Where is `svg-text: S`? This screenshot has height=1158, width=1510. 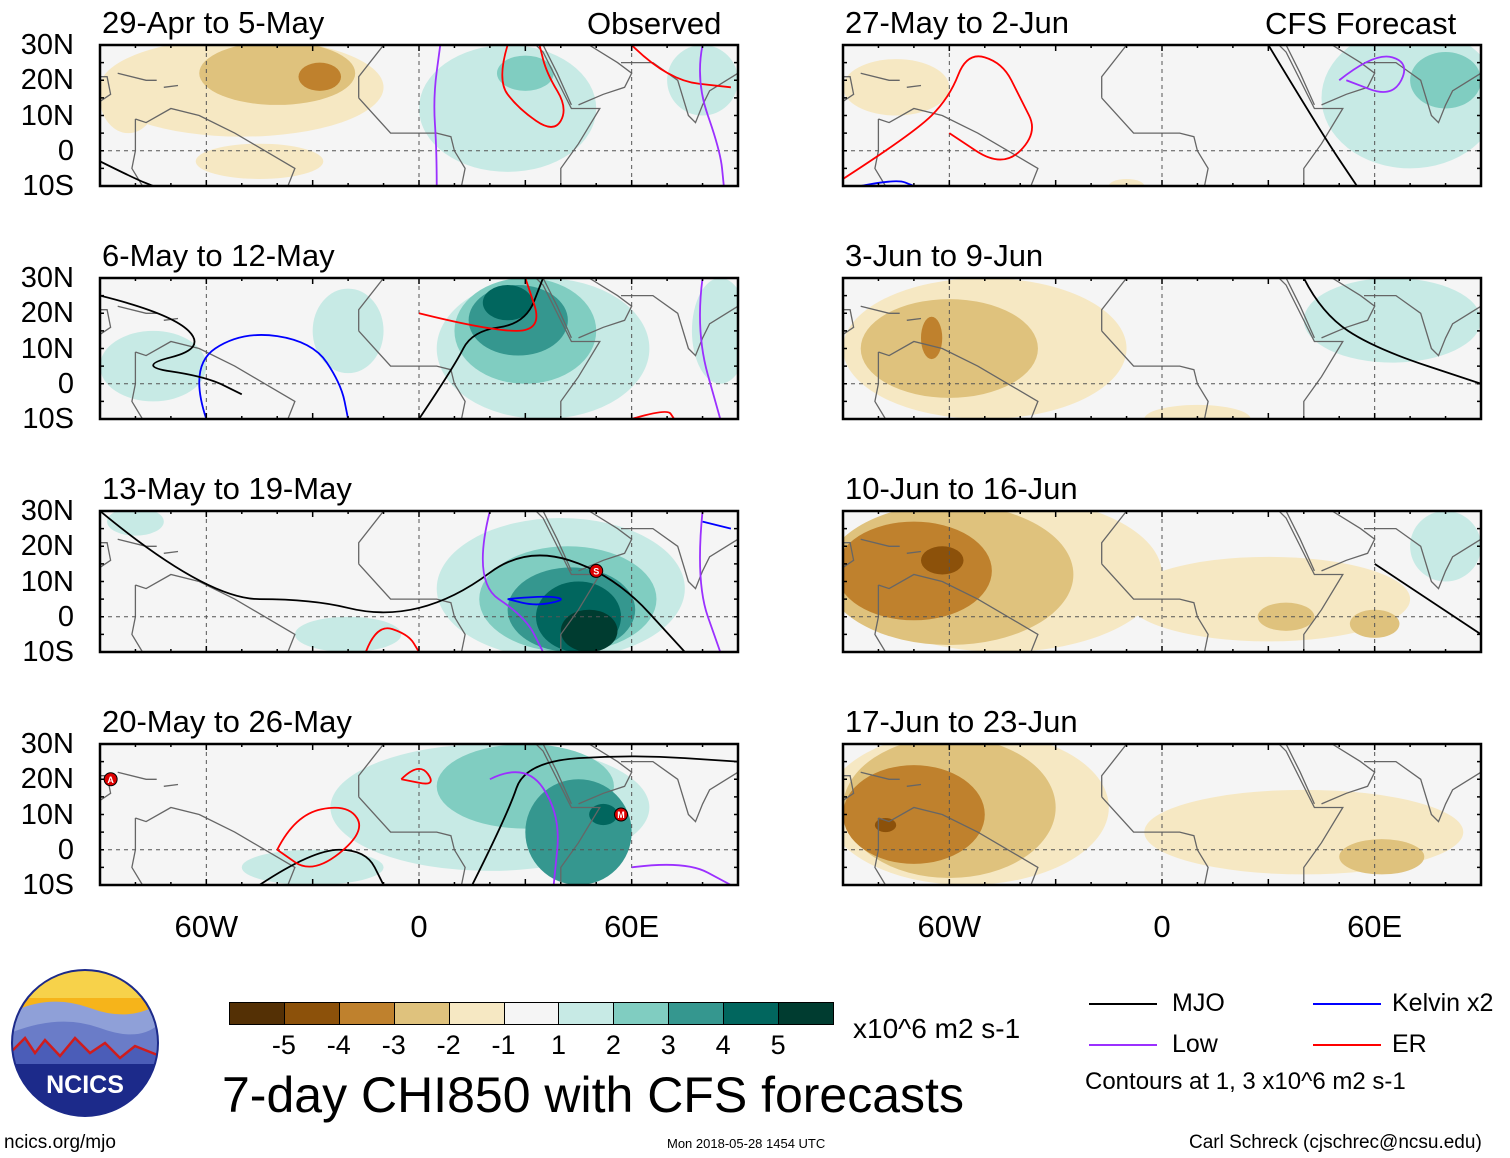 svg-text: S is located at coordinates (596, 571).